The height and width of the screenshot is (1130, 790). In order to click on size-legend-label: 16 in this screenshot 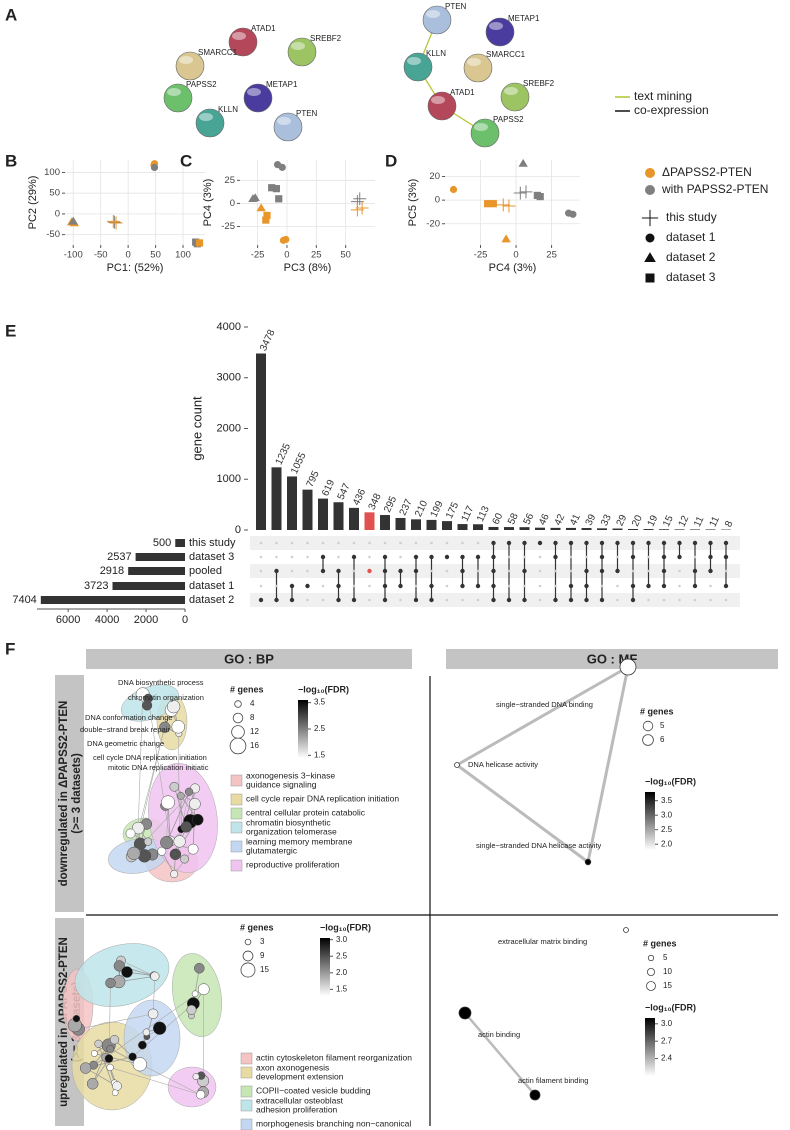, I will do `click(254, 745)`.